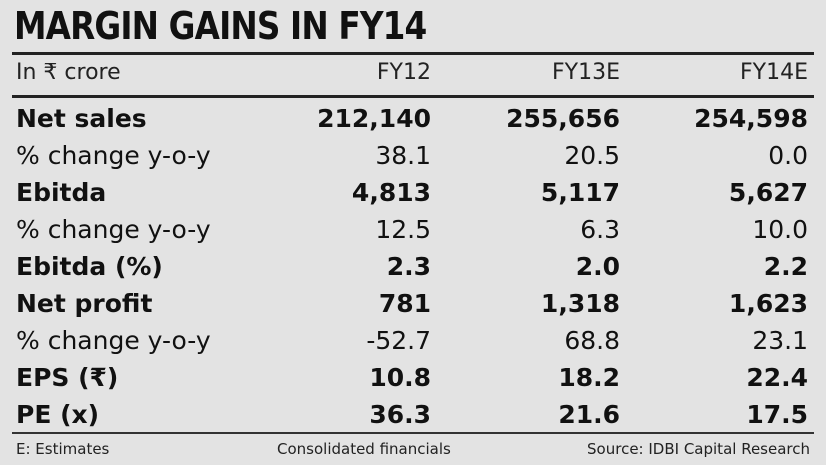  Describe the element at coordinates (777, 414) in the screenshot. I see `cell-value: 17.5` at that location.